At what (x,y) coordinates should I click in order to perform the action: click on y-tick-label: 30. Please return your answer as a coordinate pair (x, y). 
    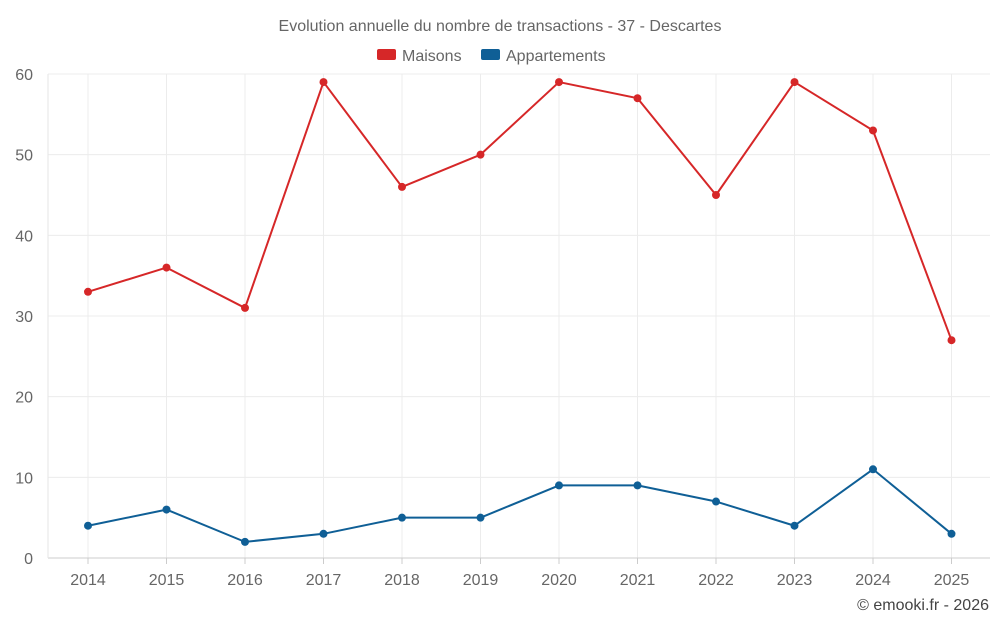
    Looking at the image, I should click on (24, 317).